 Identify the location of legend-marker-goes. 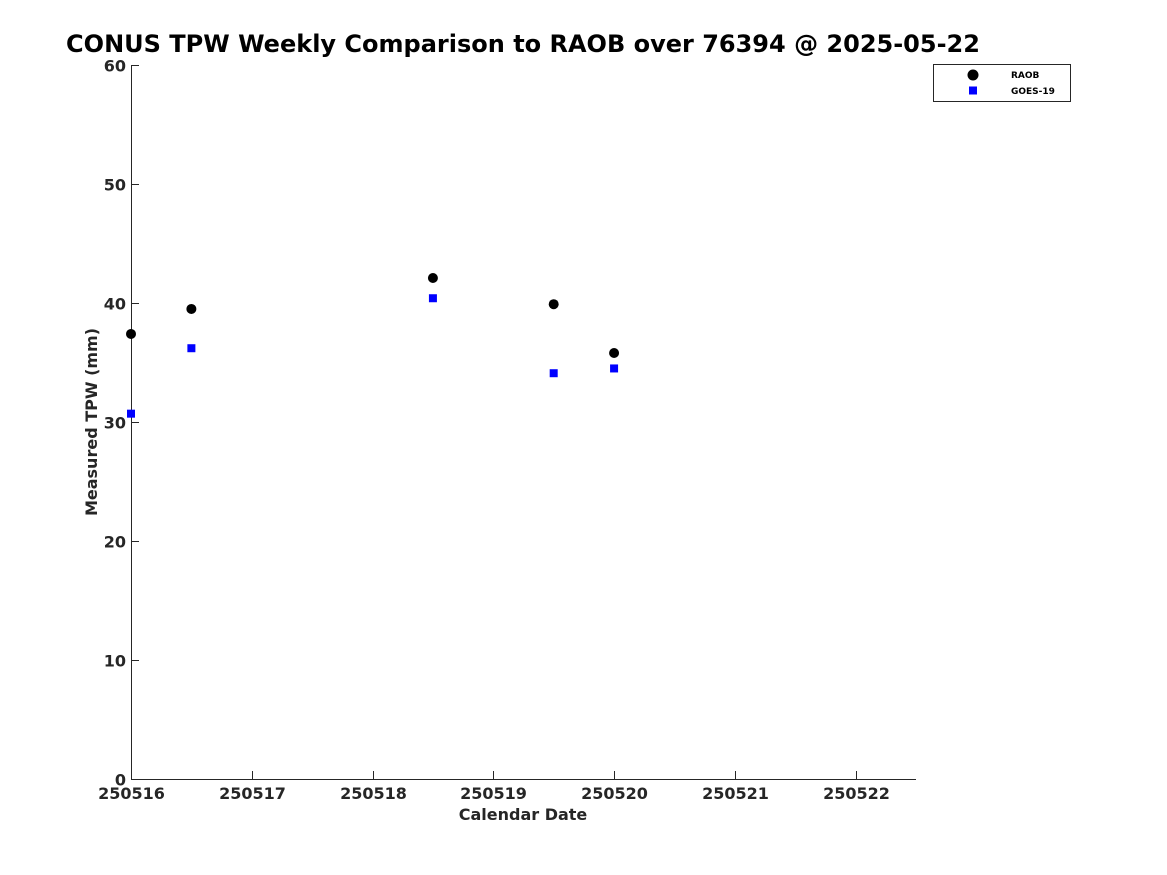
(973, 90).